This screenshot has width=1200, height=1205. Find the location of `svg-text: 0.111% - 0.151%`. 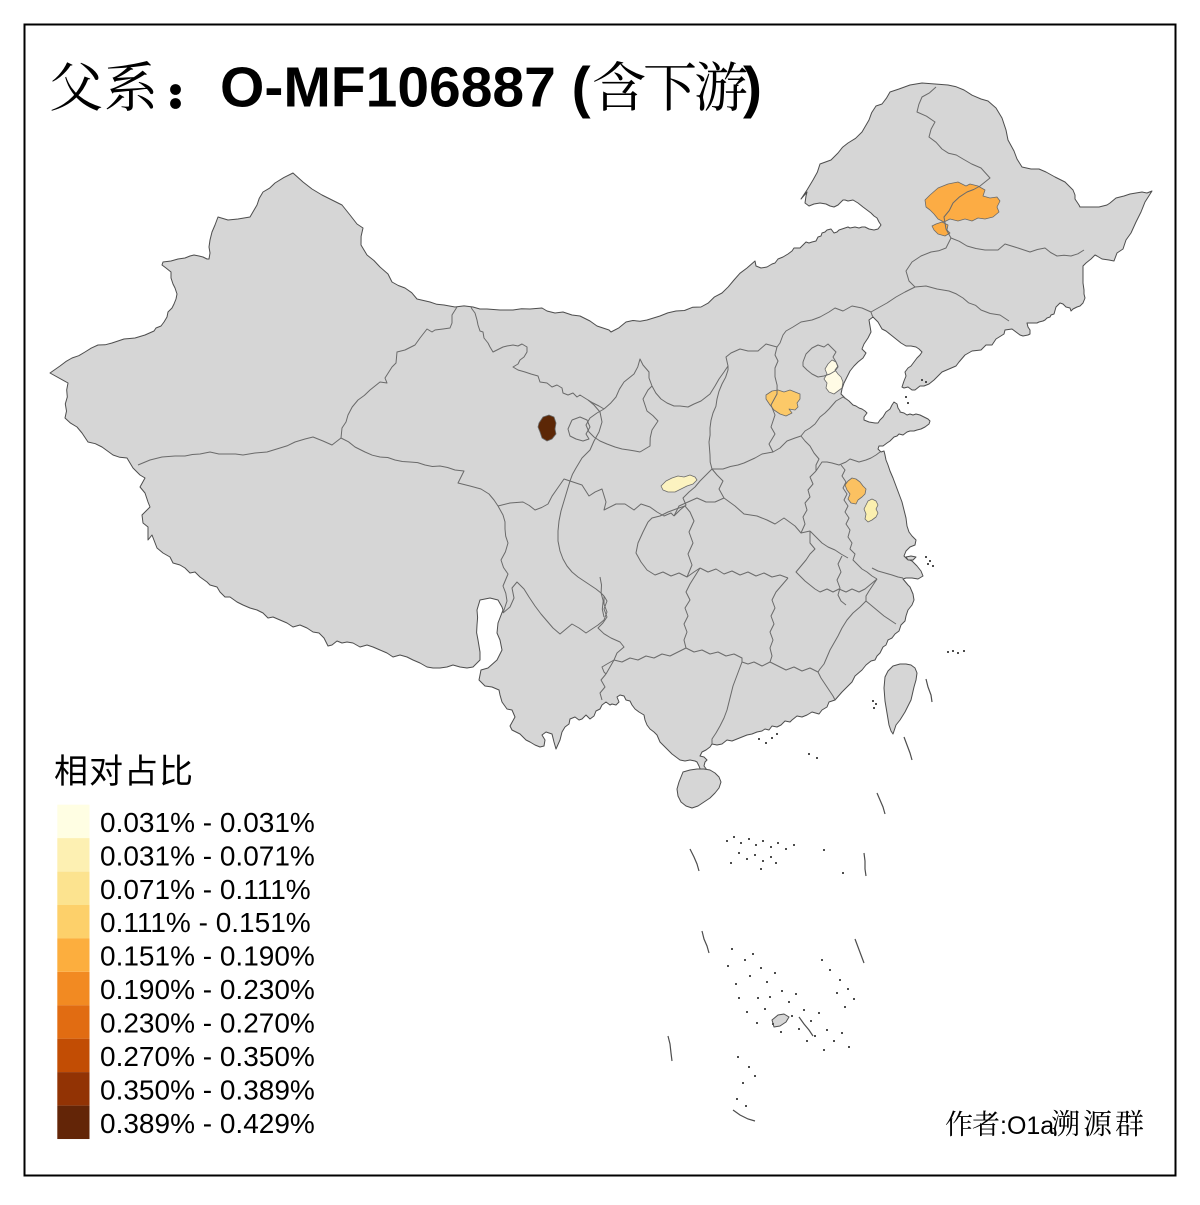

svg-text: 0.111% - 0.151% is located at coordinates (205, 922).